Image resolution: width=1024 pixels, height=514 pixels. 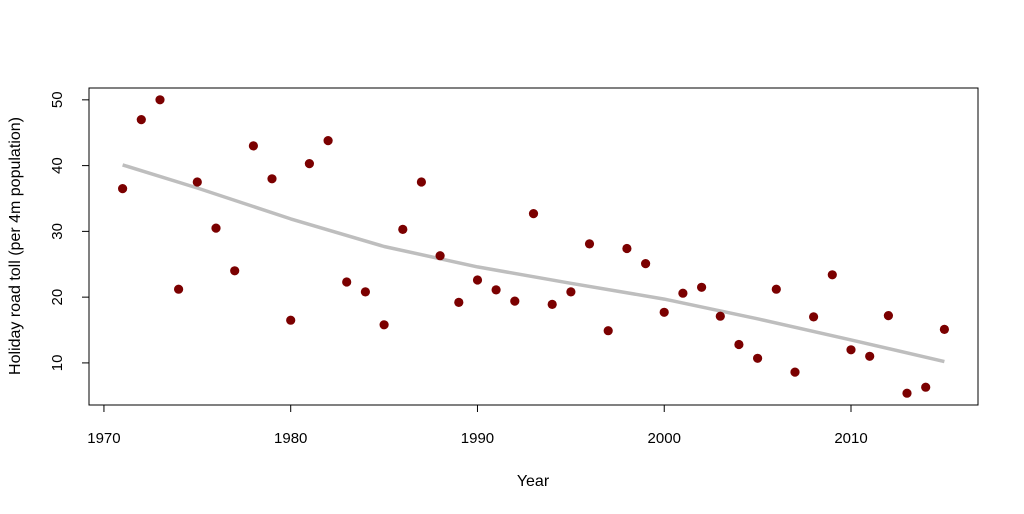 What do you see at coordinates (720, 316) in the screenshot?
I see `data-point-2003` at bounding box center [720, 316].